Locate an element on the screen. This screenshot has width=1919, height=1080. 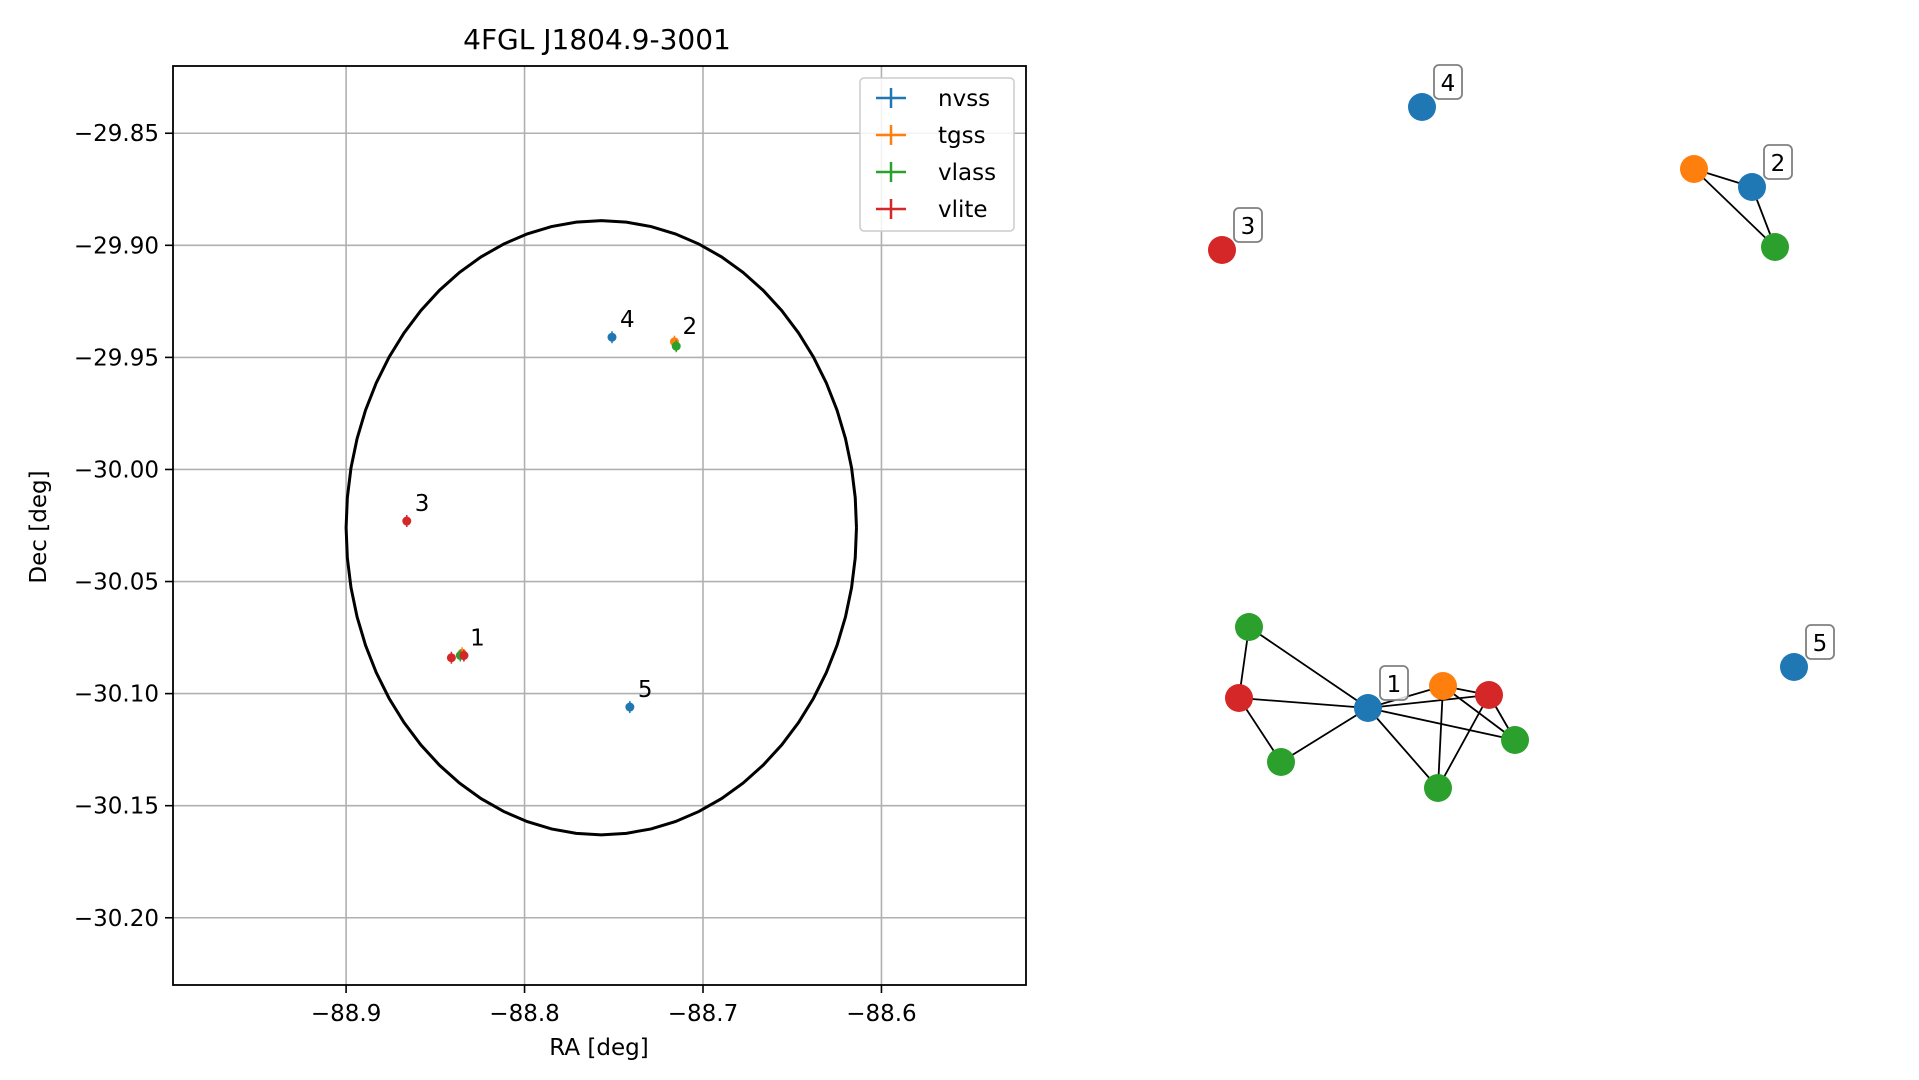
legend-label: tgss is located at coordinates (962, 136).